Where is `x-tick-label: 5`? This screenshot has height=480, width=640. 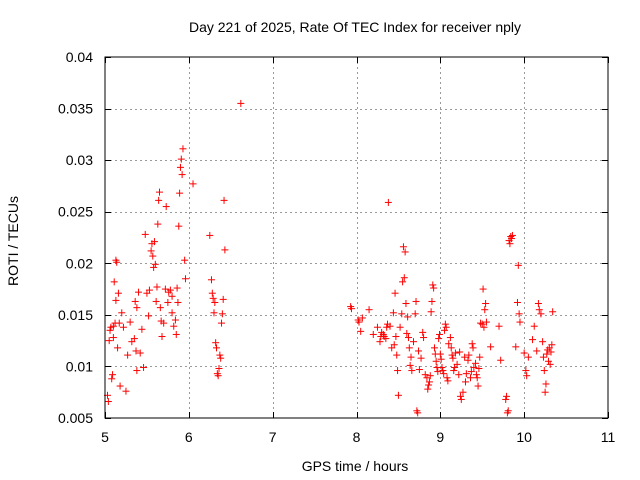 x-tick-label: 5 is located at coordinates (105, 437).